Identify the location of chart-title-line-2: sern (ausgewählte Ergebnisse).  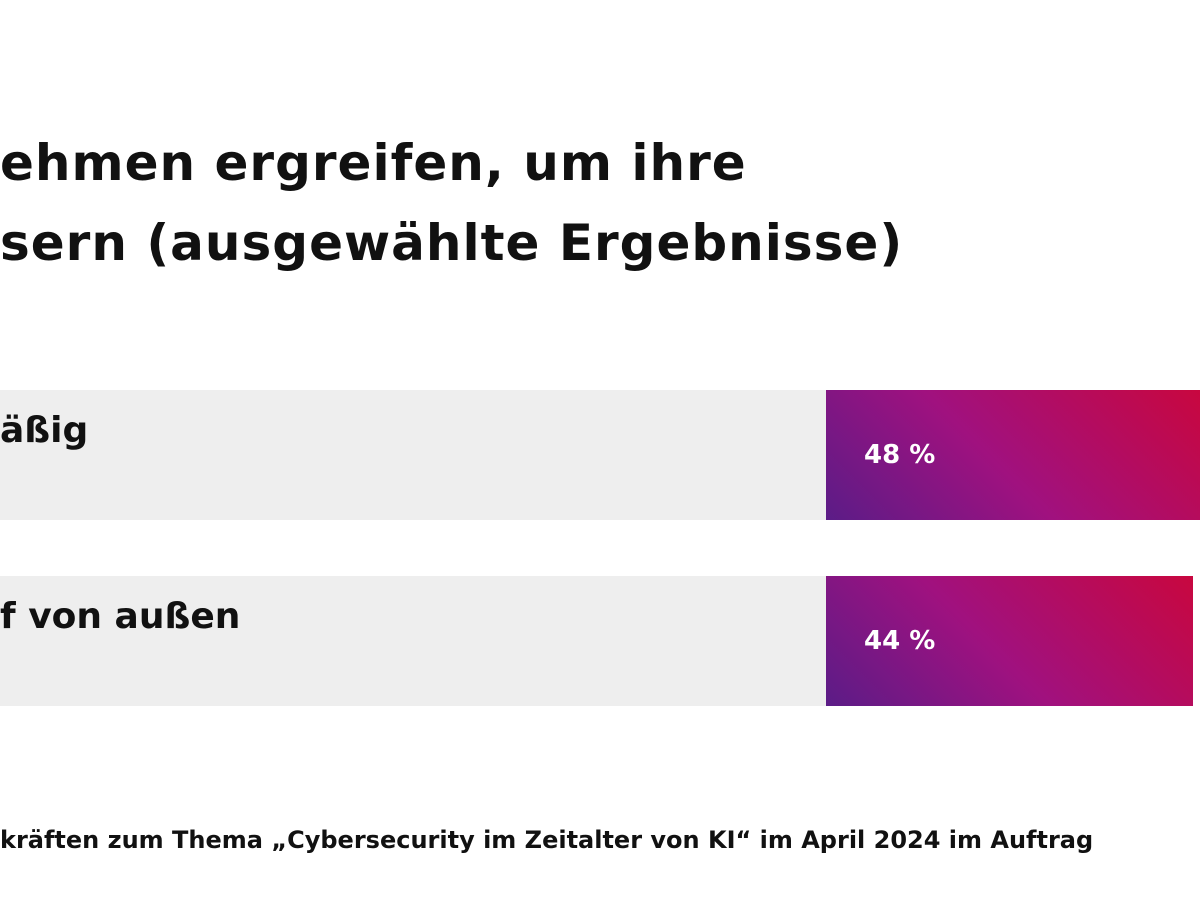
(452, 243).